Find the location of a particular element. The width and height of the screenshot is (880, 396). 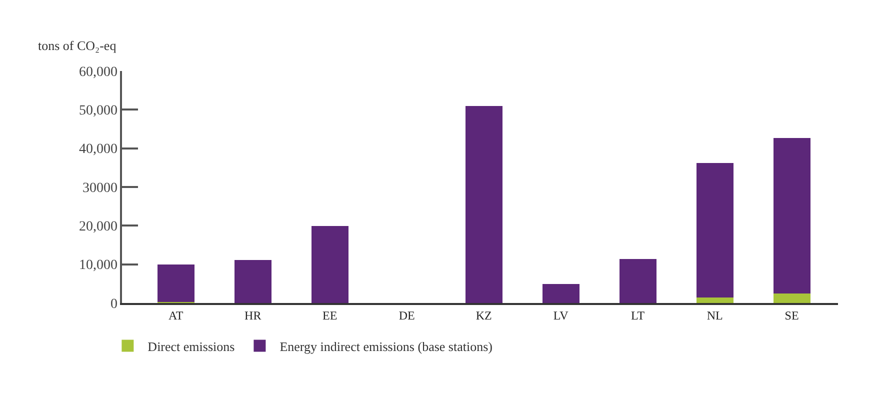

x-tick-label: DE is located at coordinates (406, 315).